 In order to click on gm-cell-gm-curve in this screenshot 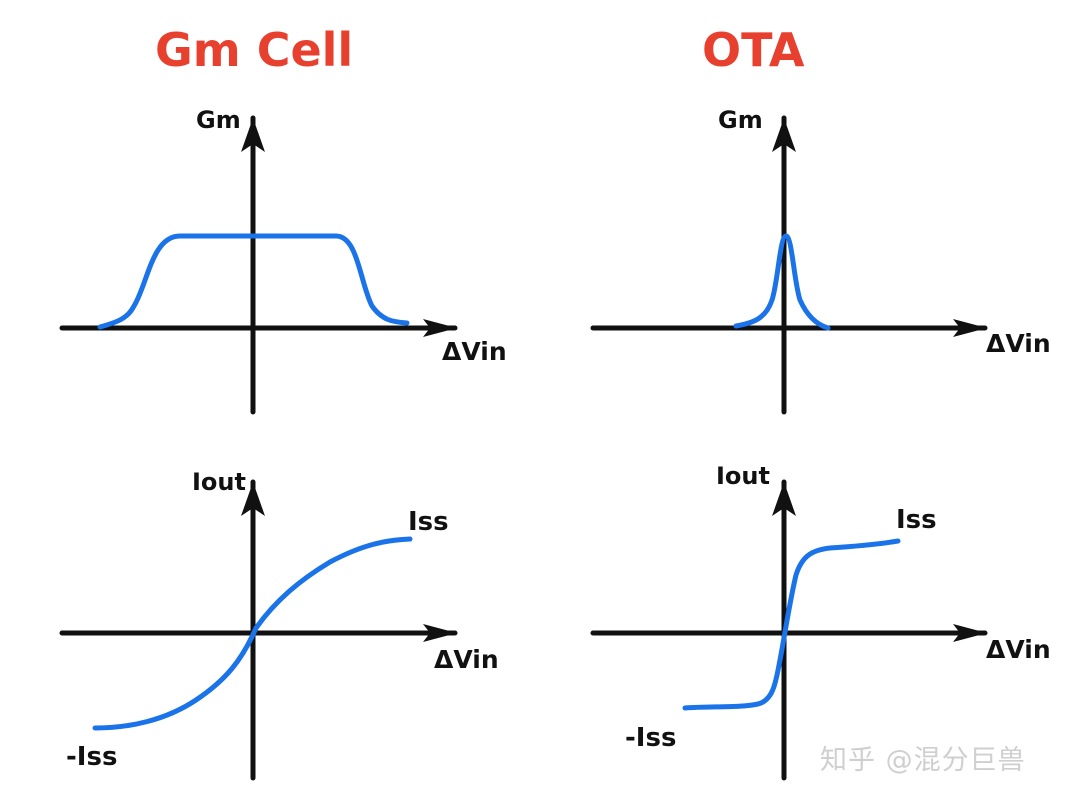, I will do `click(253, 281)`.